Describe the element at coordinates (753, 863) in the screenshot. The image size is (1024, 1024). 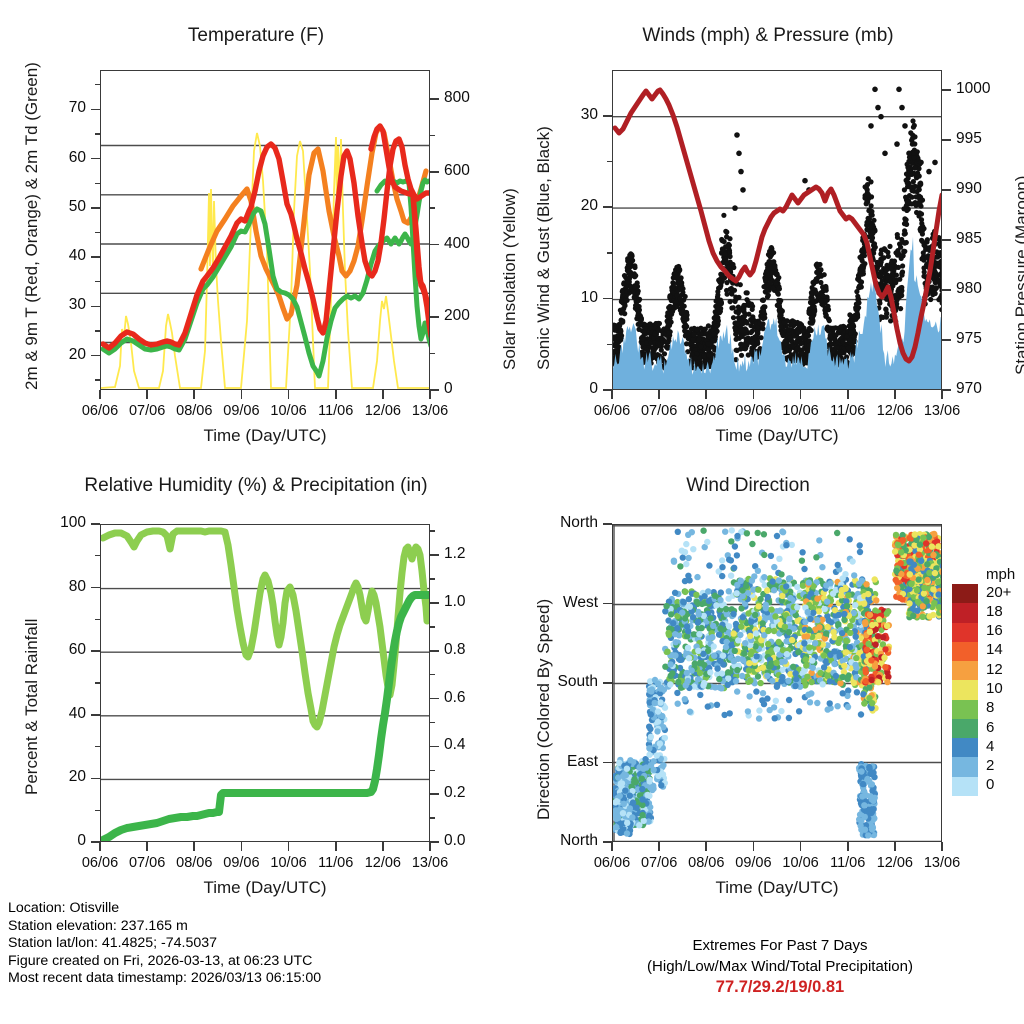
I see `wind-direction-x-label: 09/06` at that location.